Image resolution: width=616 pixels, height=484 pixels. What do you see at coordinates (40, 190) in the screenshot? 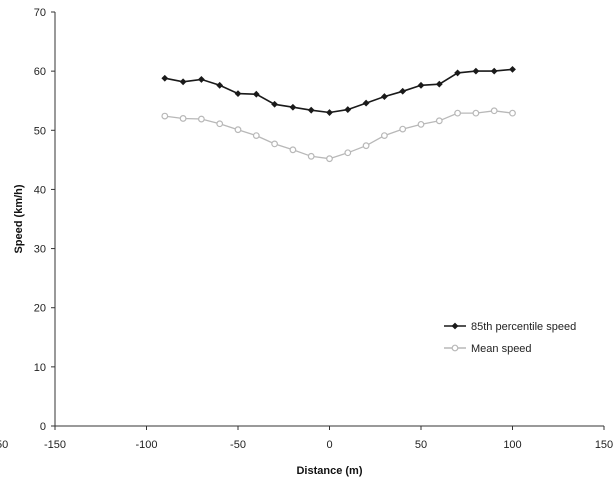
I see `y-tick-label: 40` at bounding box center [40, 190].